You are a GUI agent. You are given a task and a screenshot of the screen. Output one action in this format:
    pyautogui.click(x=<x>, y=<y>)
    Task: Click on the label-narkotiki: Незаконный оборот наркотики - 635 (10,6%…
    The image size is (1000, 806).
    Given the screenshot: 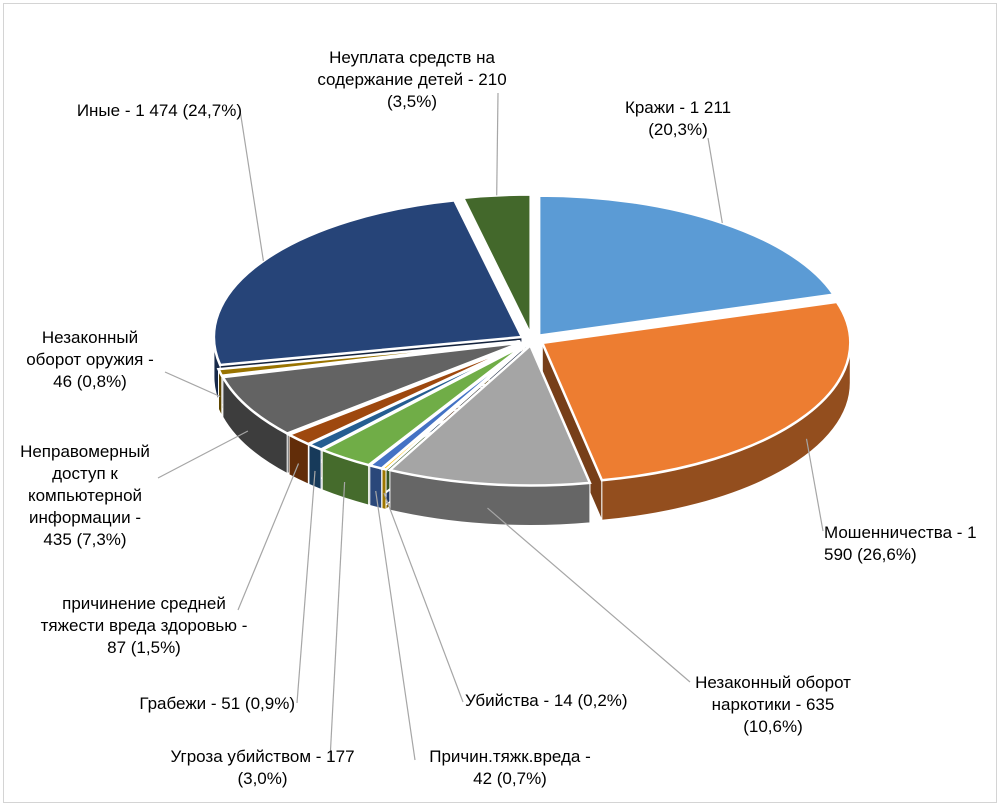 What is the action you would take?
    pyautogui.click(x=773, y=704)
    